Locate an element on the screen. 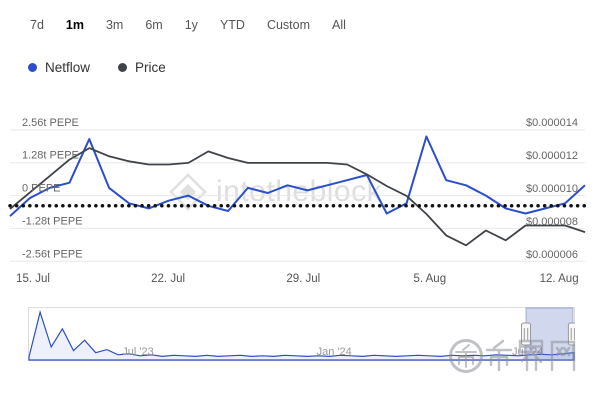  svg-text: 1.28t PEPE is located at coordinates (50, 156).